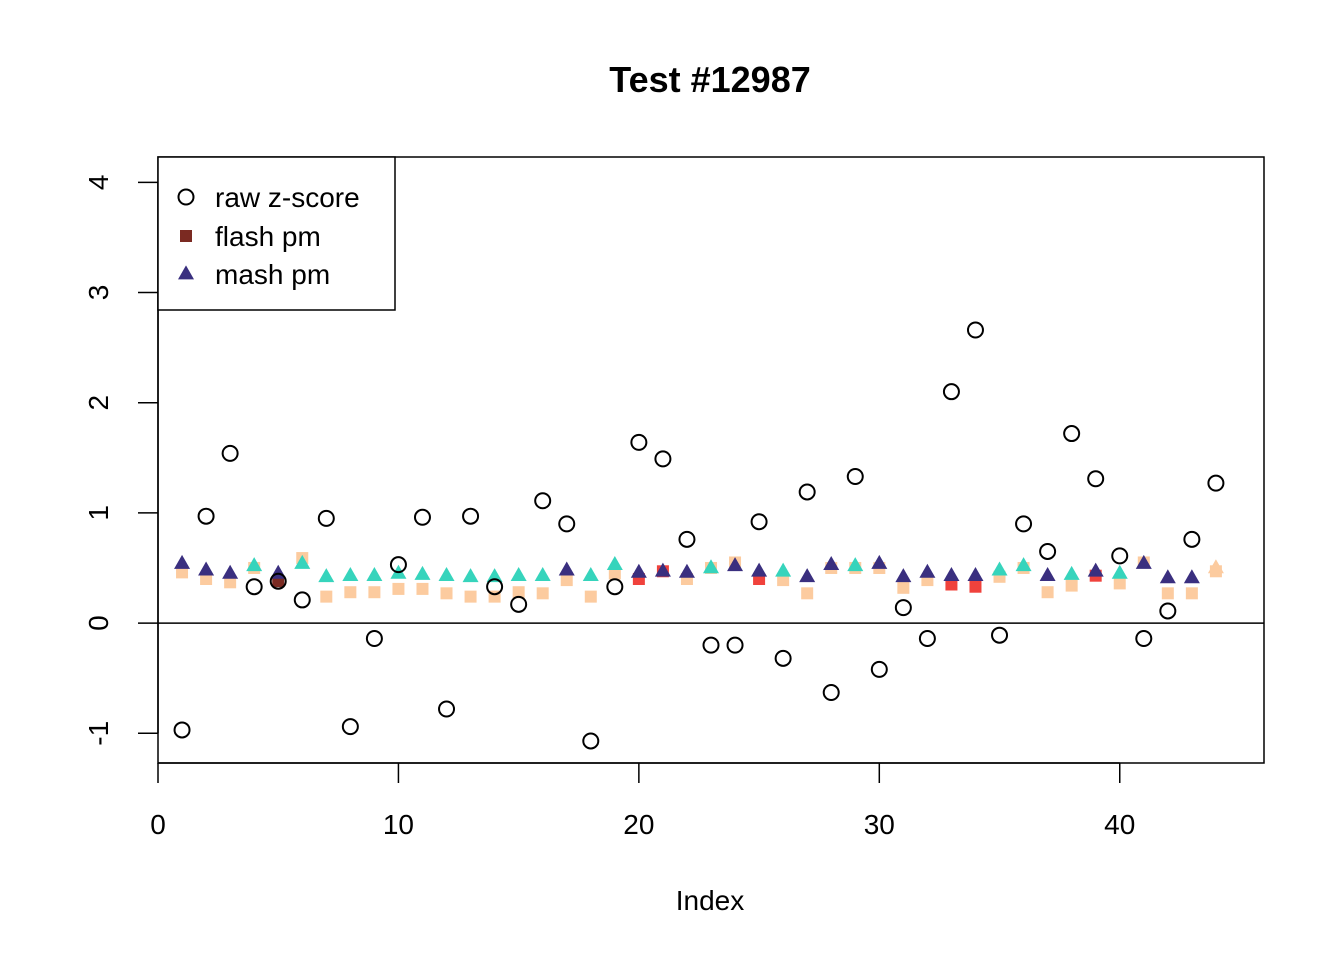 This screenshot has height=960, width=1344. I want to click on y-tick-label: -1, so click(98, 733).